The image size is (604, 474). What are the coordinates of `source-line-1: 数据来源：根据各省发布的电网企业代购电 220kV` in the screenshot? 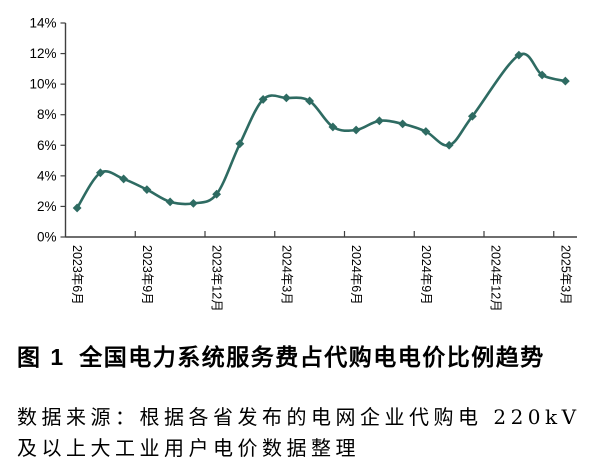 It's located at (299, 417).